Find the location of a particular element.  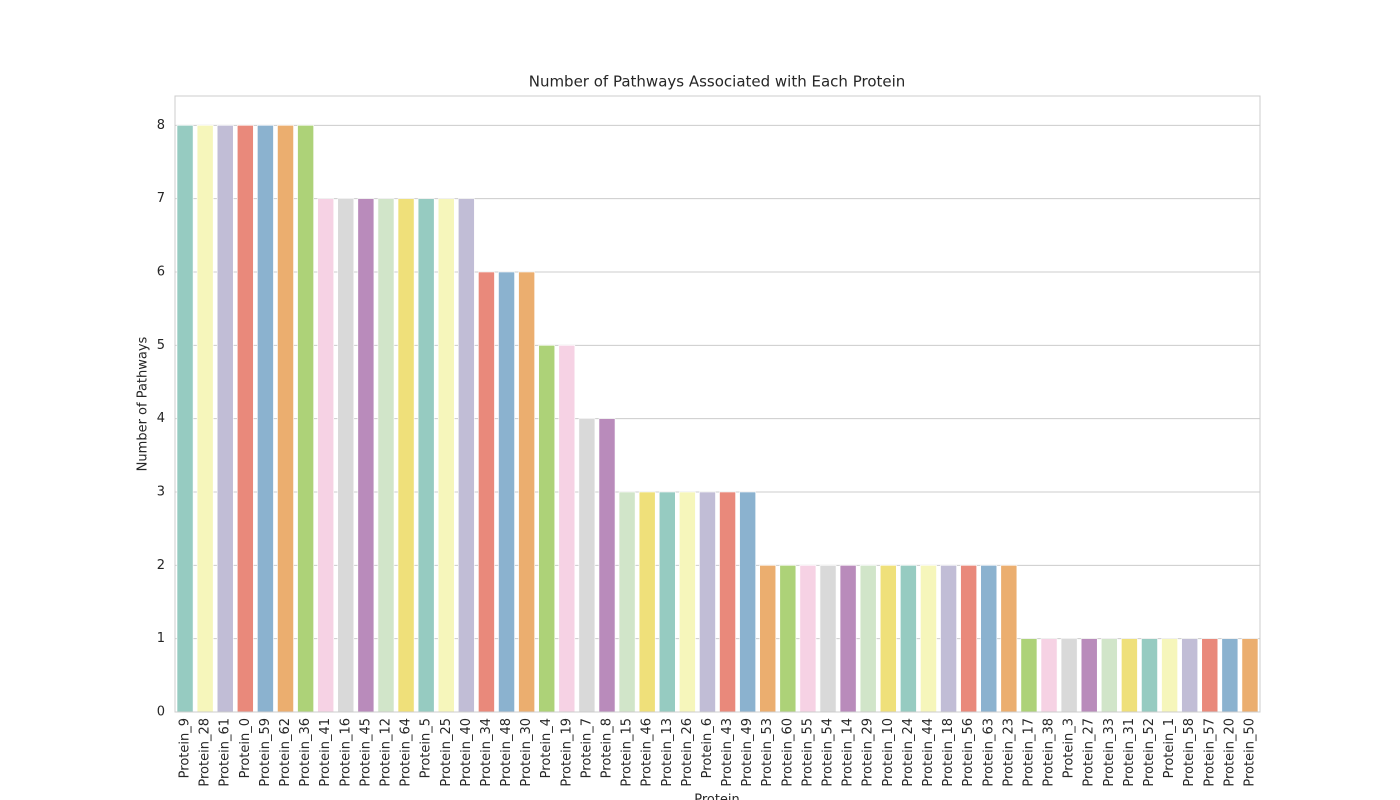

x-axis-label: Protein is located at coordinates (717, 796).